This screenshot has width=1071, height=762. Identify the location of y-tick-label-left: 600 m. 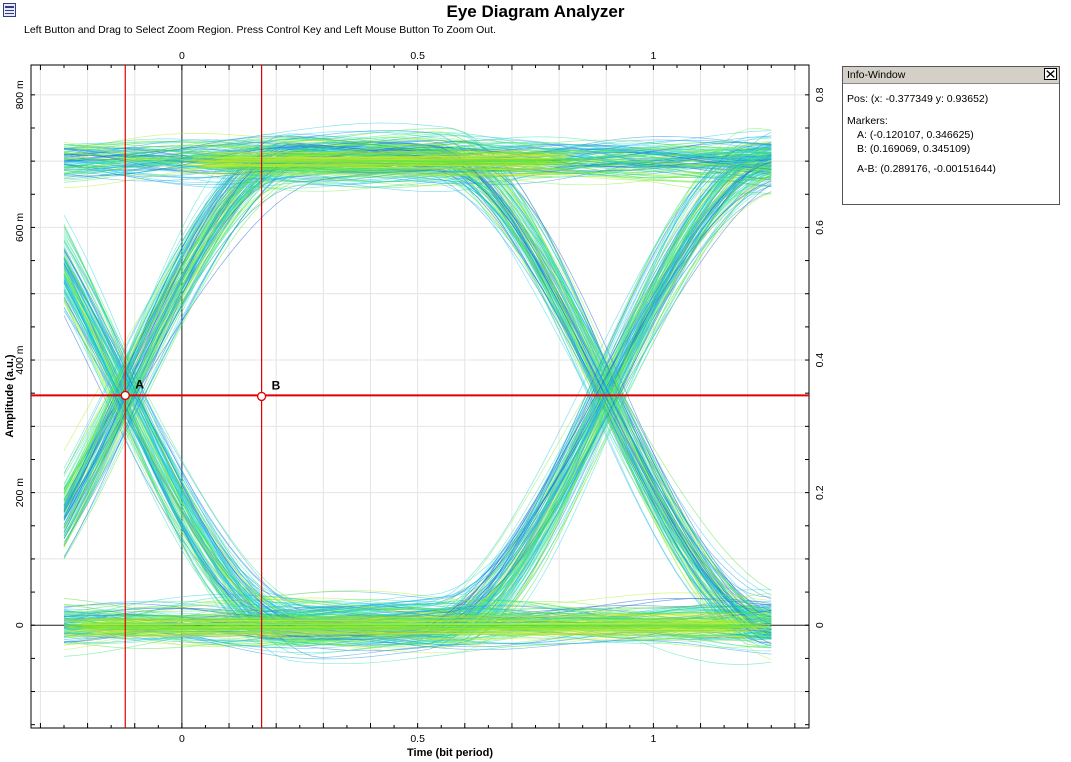
(20, 227).